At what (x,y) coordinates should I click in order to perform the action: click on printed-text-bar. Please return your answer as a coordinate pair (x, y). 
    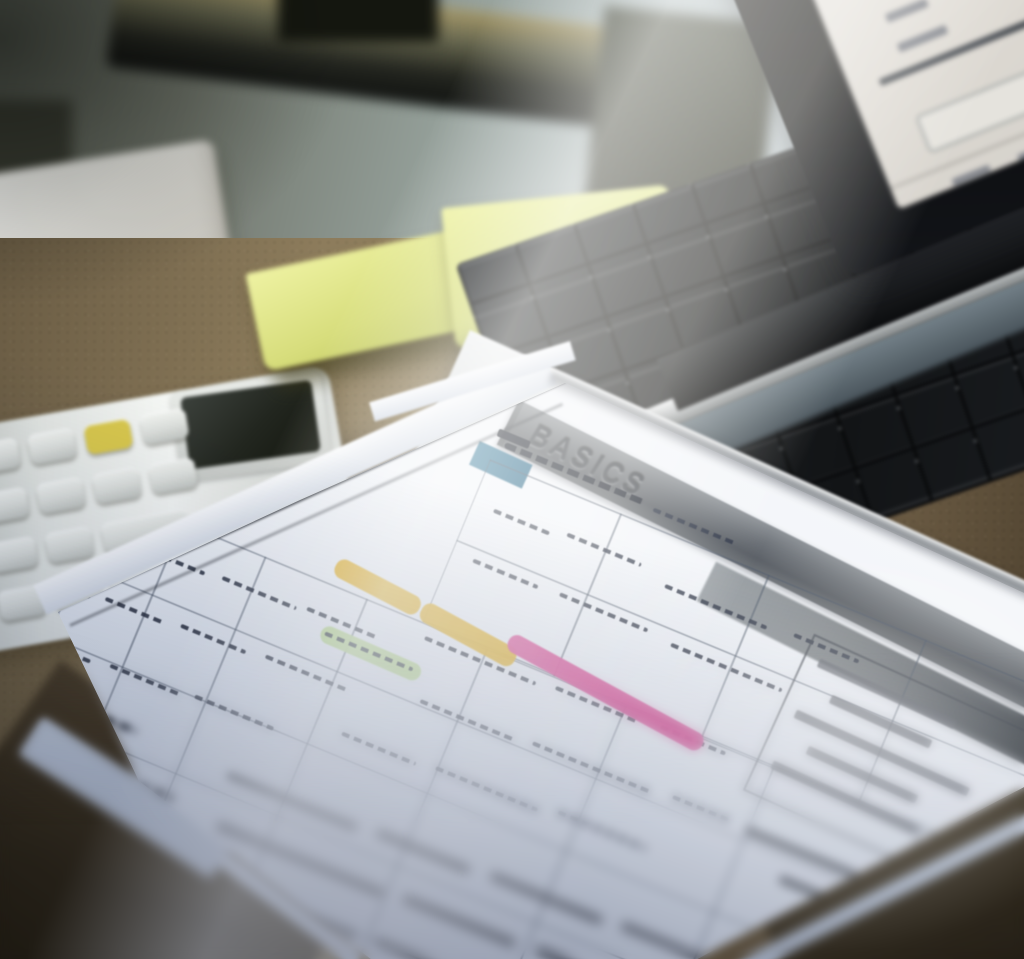
    Looking at the image, I should click on (862, 774).